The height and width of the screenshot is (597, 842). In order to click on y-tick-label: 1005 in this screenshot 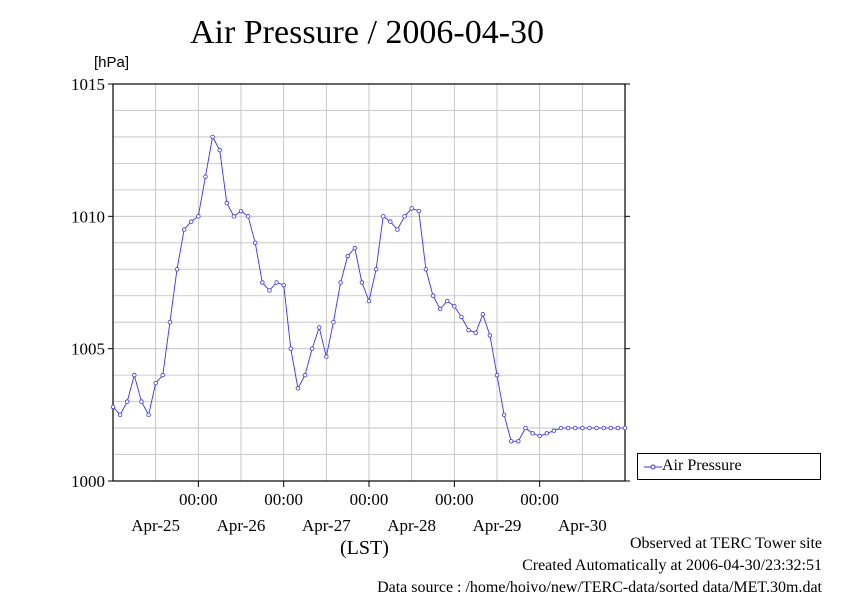, I will do `click(88, 349)`.